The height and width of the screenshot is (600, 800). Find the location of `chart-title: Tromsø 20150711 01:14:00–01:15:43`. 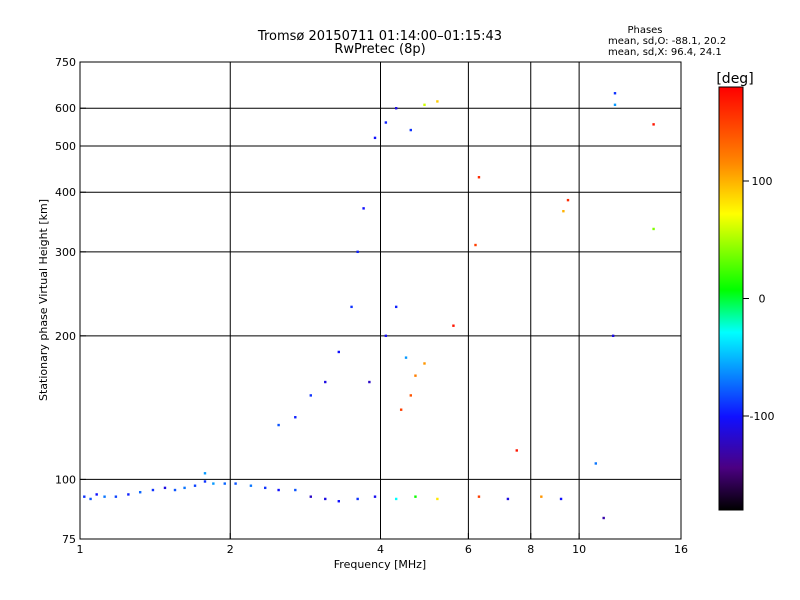

chart-title: Tromsø 20150711 01:14:00–01:15:43 is located at coordinates (379, 36).